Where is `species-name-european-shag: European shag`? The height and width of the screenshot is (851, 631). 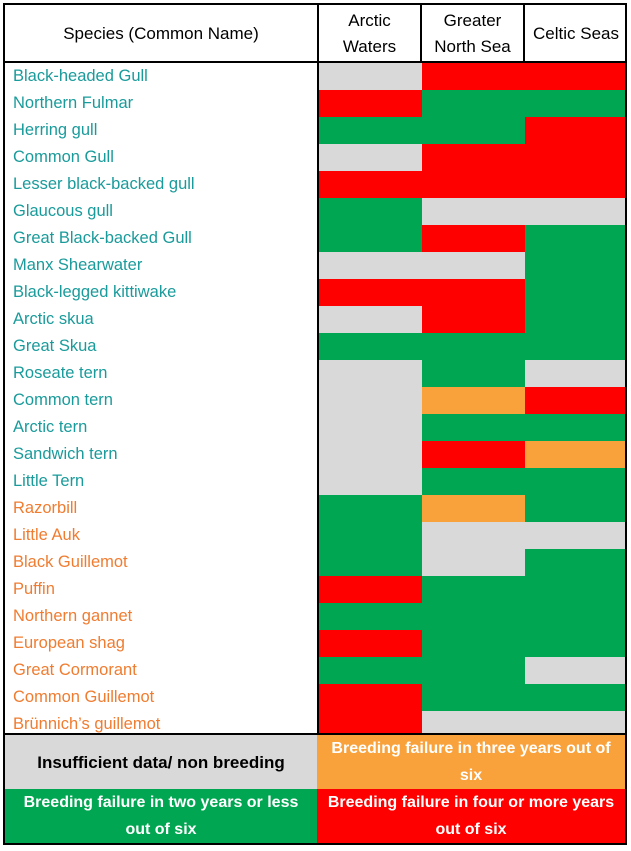 species-name-european-shag: European shag is located at coordinates (69, 643).